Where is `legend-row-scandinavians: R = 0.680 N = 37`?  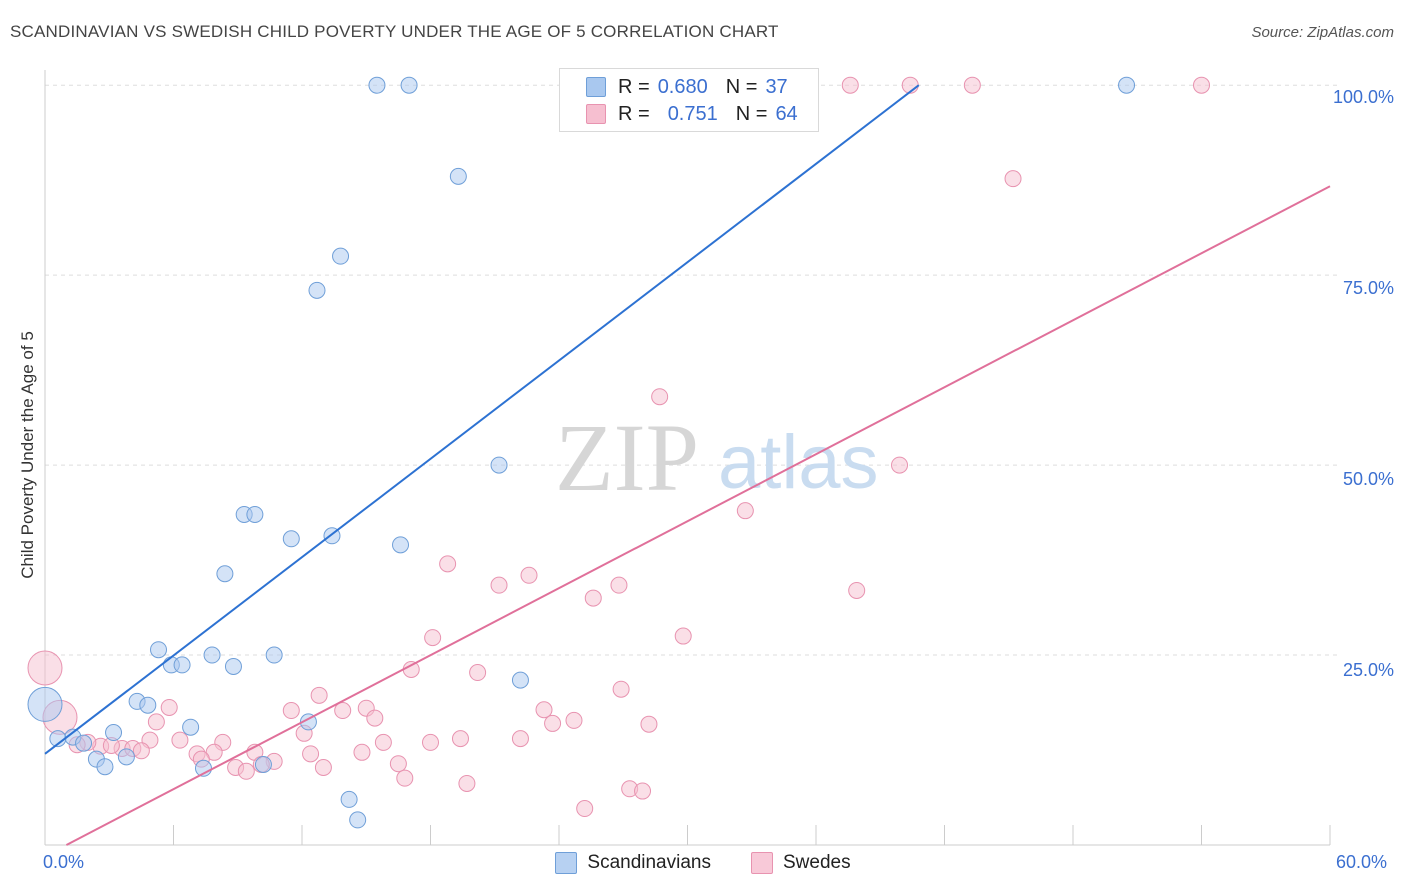
legend-row-scandinavians: R = 0.680 N = 37 is located at coordinates (687, 87).